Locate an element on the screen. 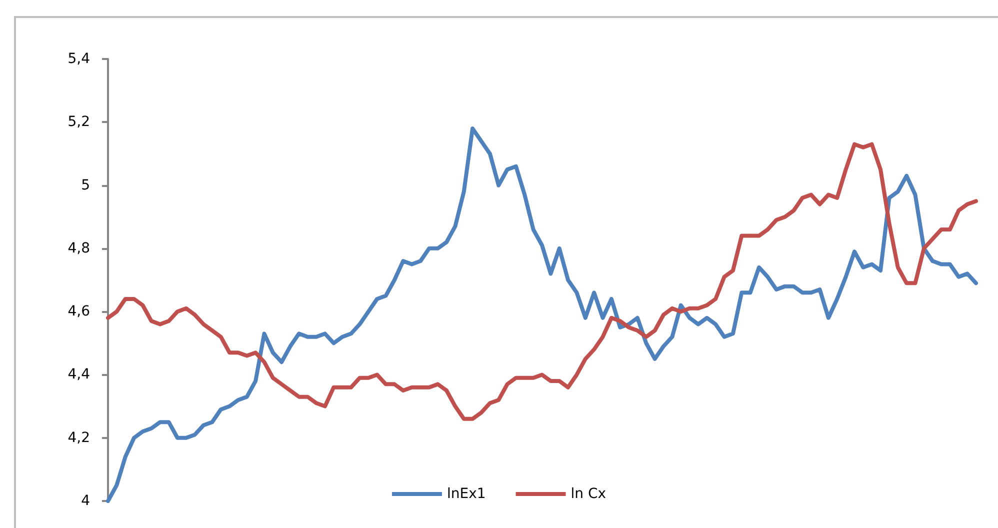  y-tick-label: 4 is located at coordinates (85, 501).